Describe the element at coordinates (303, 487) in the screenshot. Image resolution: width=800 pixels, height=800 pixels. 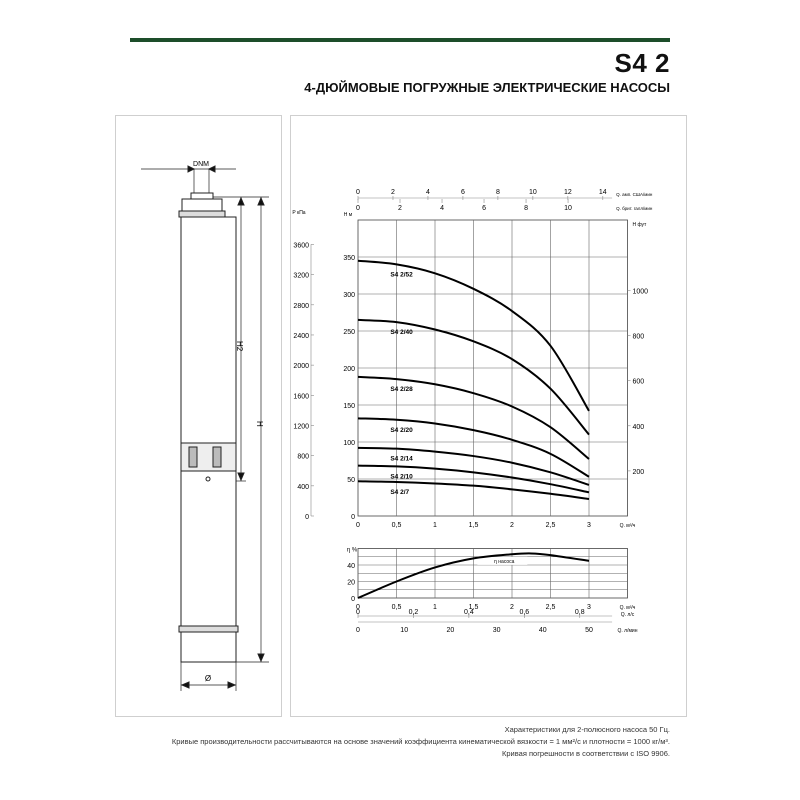
I see `pressure-tick-label: 400` at that location.